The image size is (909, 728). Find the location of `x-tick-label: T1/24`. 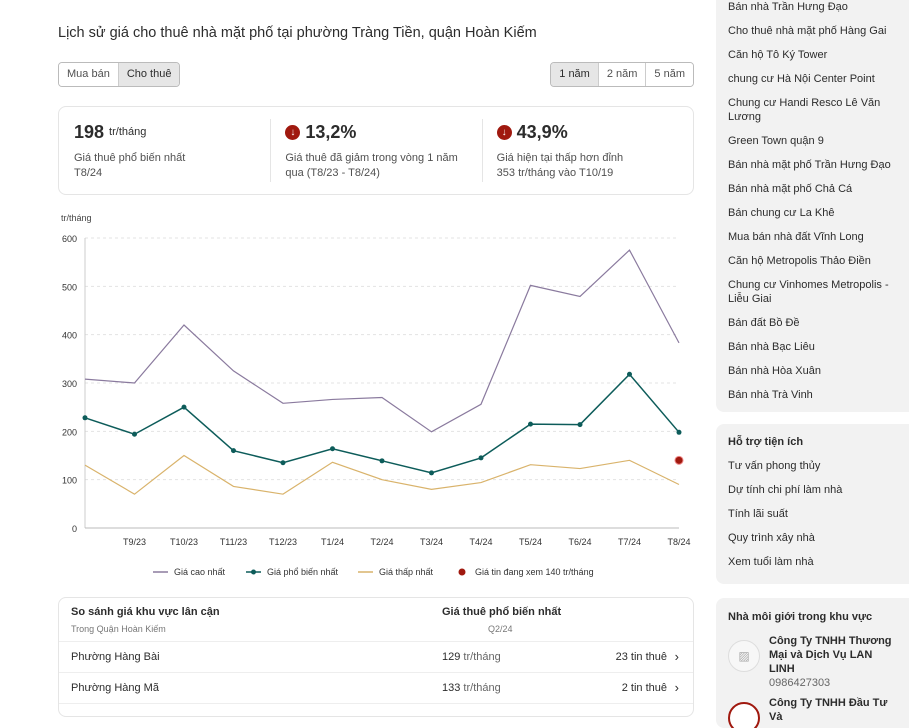

x-tick-label: T1/24 is located at coordinates (332, 542).